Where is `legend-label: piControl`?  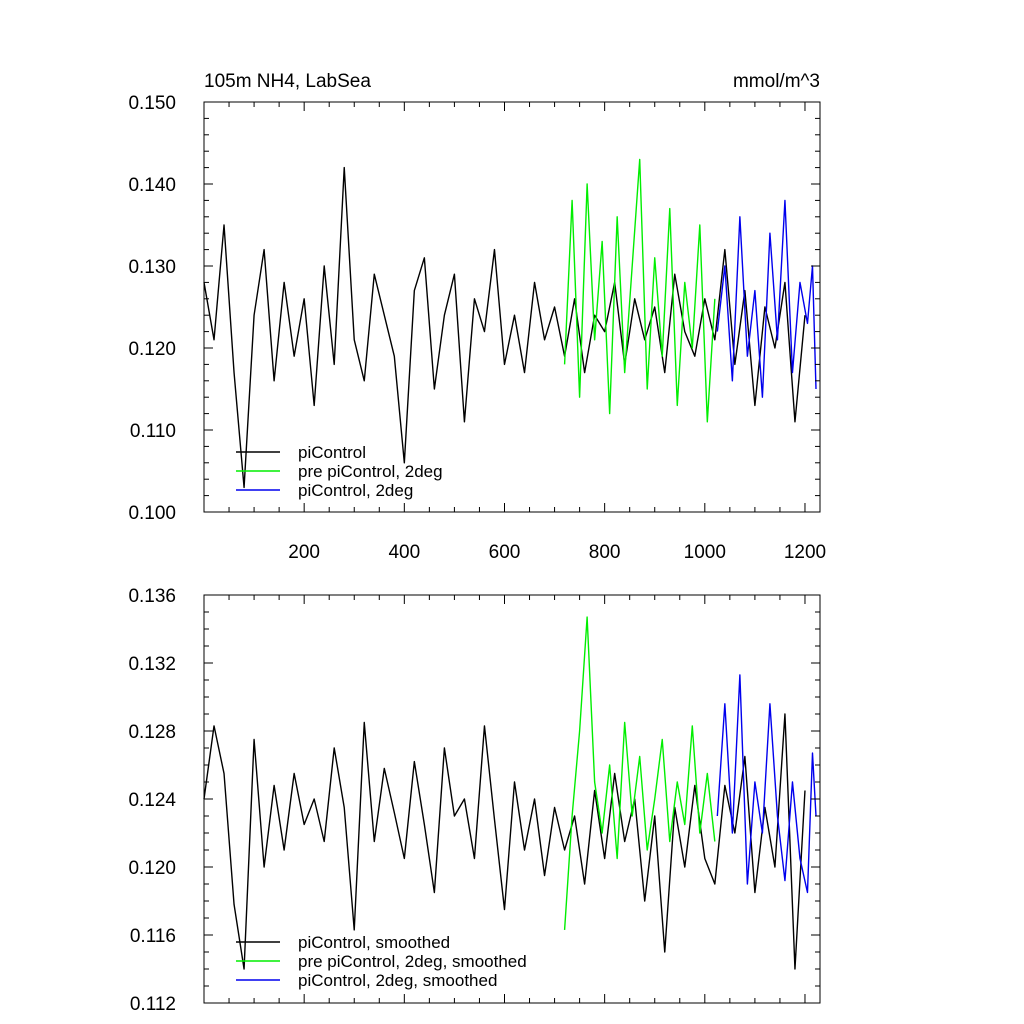
legend-label: piControl is located at coordinates (332, 452).